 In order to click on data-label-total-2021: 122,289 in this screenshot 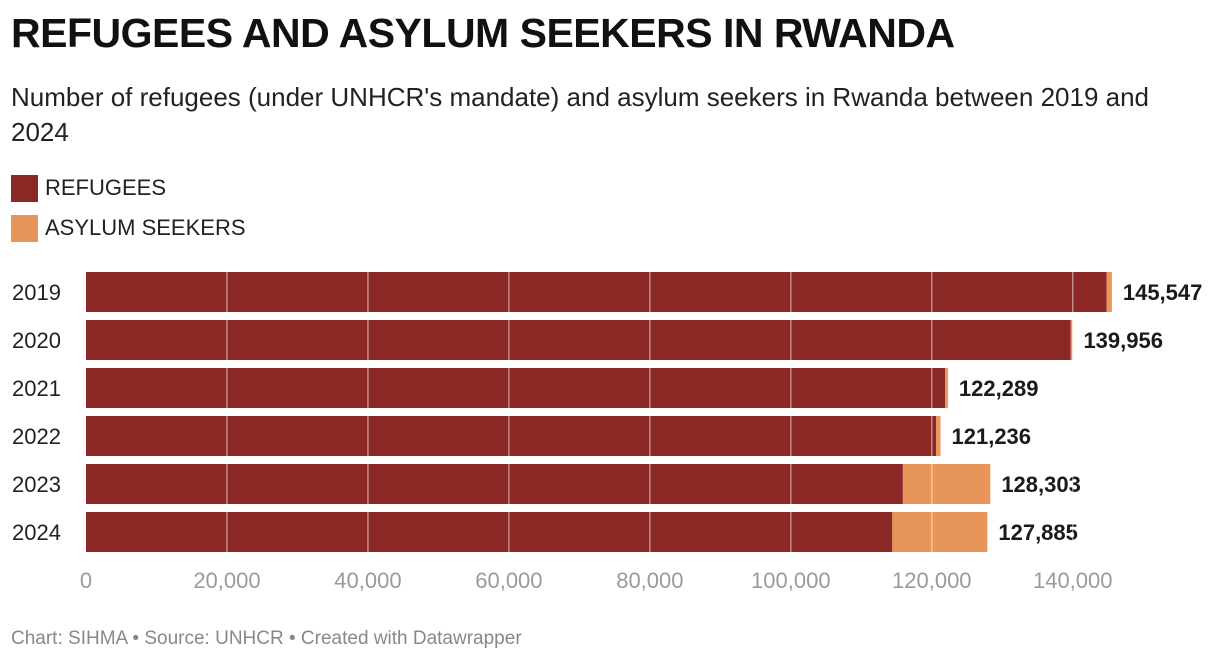, I will do `click(999, 388)`.